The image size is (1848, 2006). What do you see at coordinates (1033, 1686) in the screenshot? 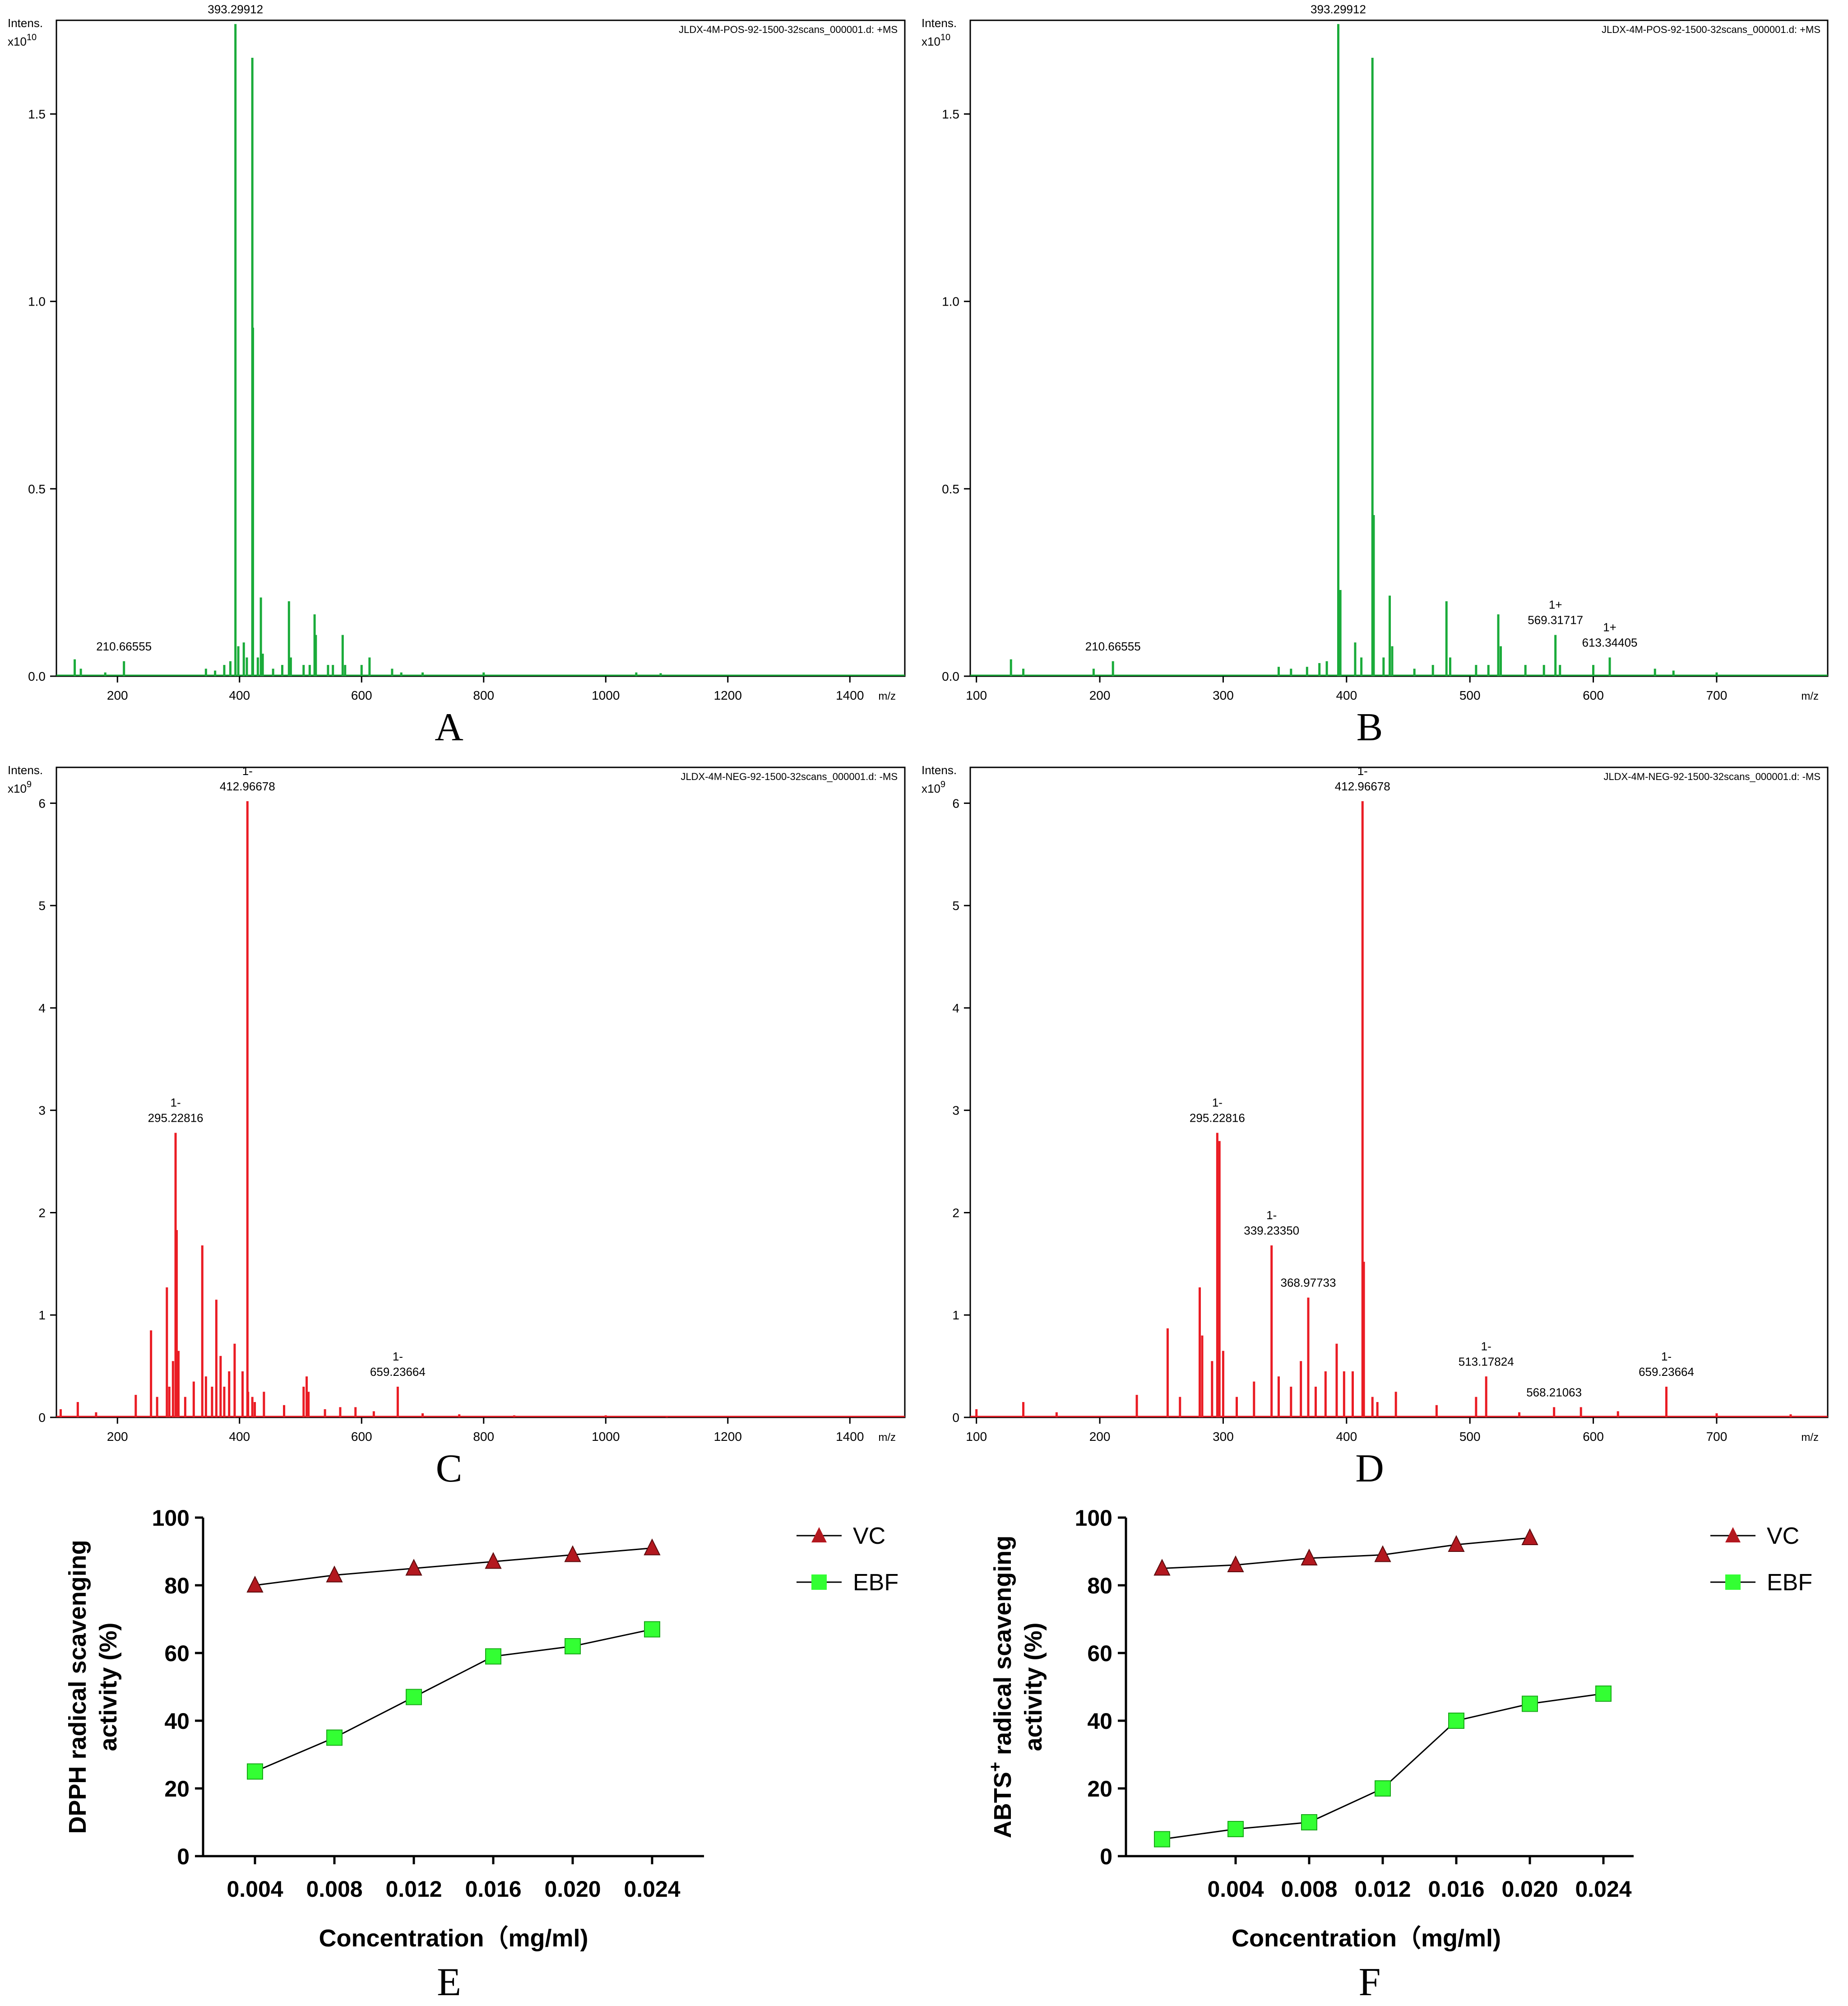
I see `y-axis-label-line2: activity (%)` at bounding box center [1033, 1686].